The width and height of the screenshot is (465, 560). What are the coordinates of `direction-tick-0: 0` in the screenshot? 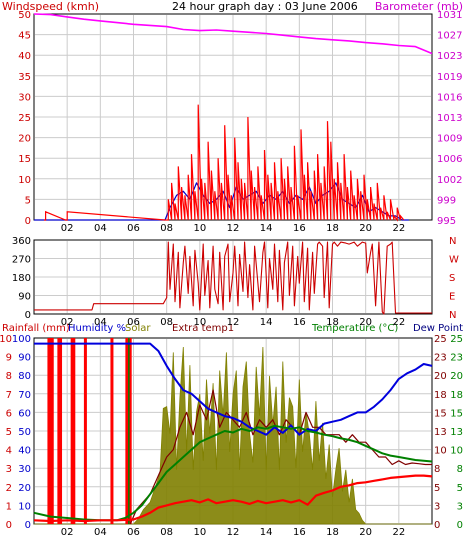 It's located at (28, 315).